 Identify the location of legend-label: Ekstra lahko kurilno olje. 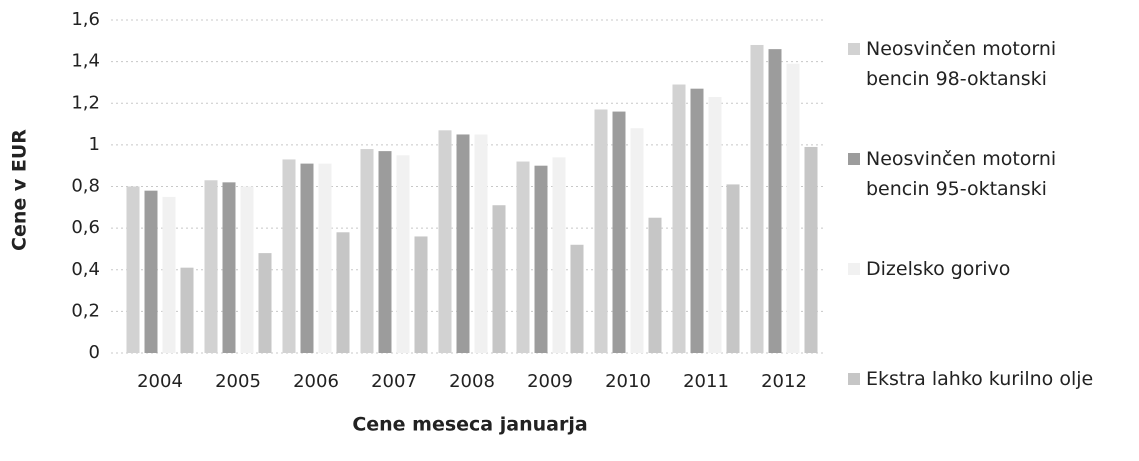
(980, 379).